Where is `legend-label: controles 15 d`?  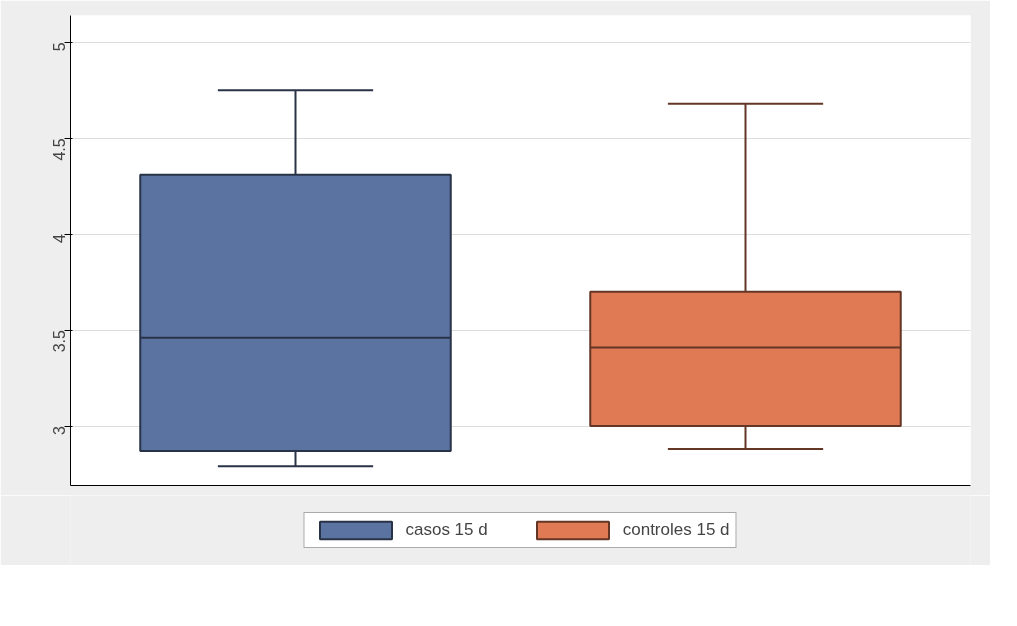 legend-label: controles 15 d is located at coordinates (676, 530).